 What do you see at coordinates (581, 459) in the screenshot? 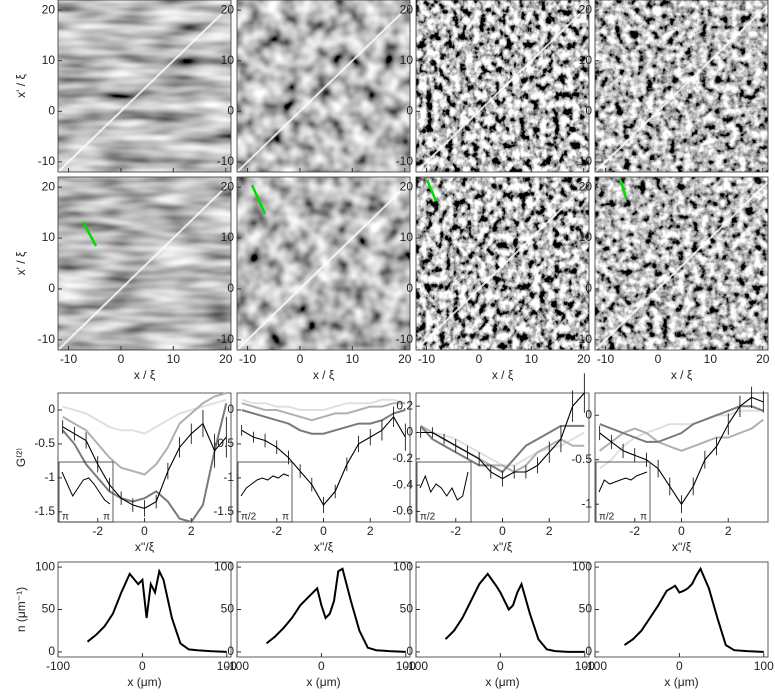
I see `y-tick-label: -0.5` at bounding box center [581, 459].